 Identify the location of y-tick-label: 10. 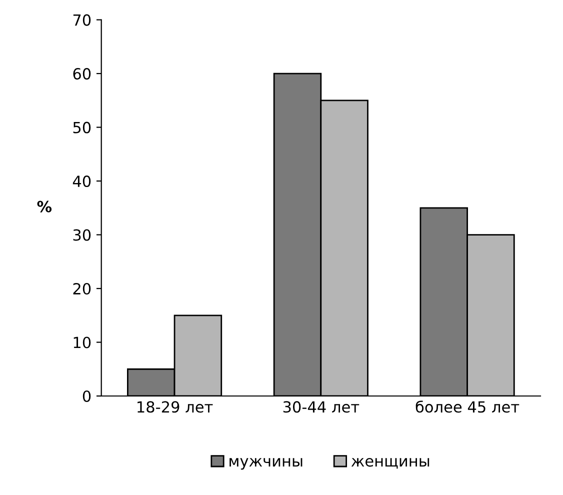
(82, 342).